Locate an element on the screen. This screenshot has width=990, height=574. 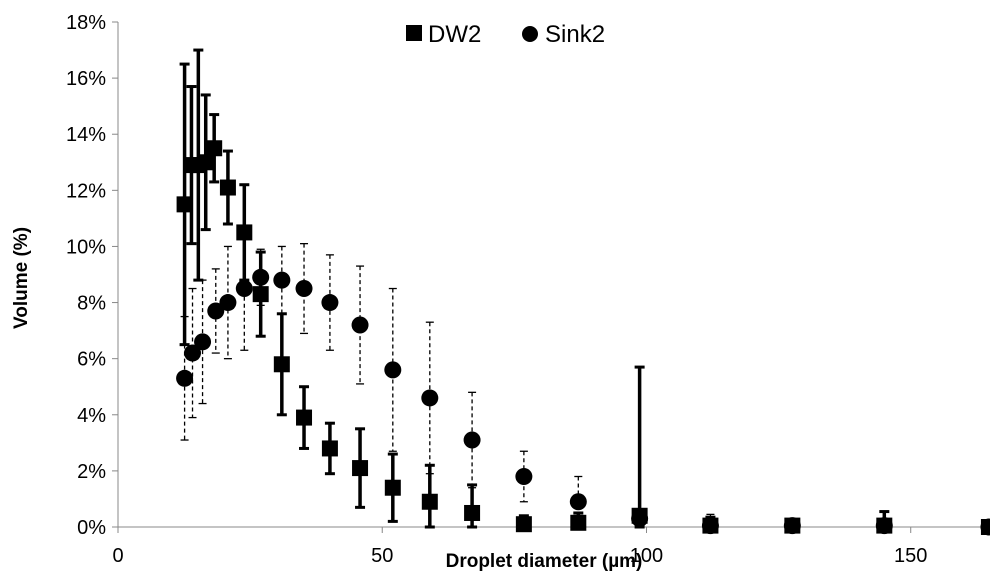
y-axis: 0% 2% 4% 6% 8% 10% 12% 14% 16% 18% is located at coordinates (92, 275).